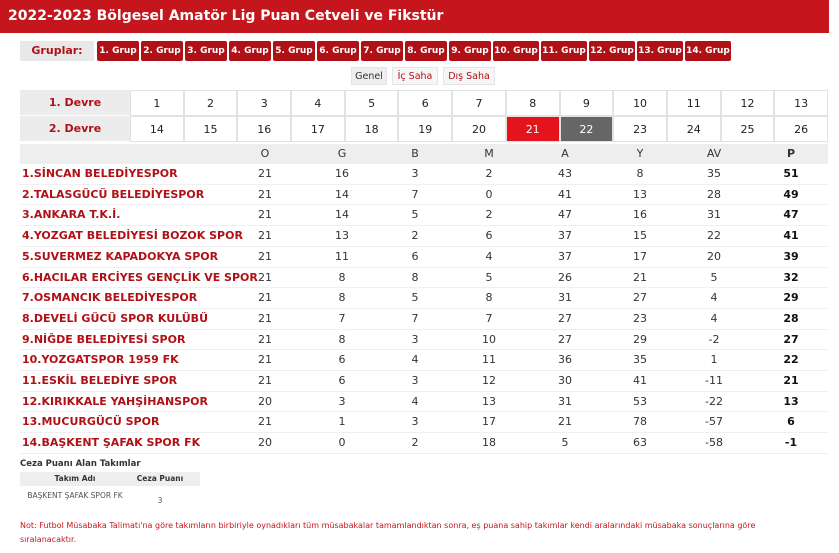 Image resolution: width=839 pixels, height=553 pixels. I want to click on week-cell: 6, so click(425, 103).